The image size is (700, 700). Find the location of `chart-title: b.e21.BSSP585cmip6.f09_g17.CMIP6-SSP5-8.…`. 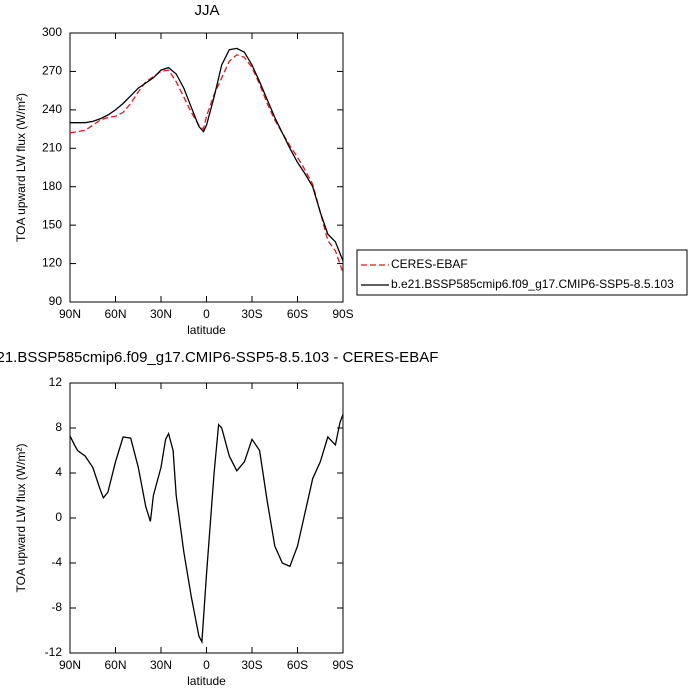

chart-title: b.e21.BSSP585cmip6.f09_g17.CMIP6-SSP5-8.… is located at coordinates (219, 357).